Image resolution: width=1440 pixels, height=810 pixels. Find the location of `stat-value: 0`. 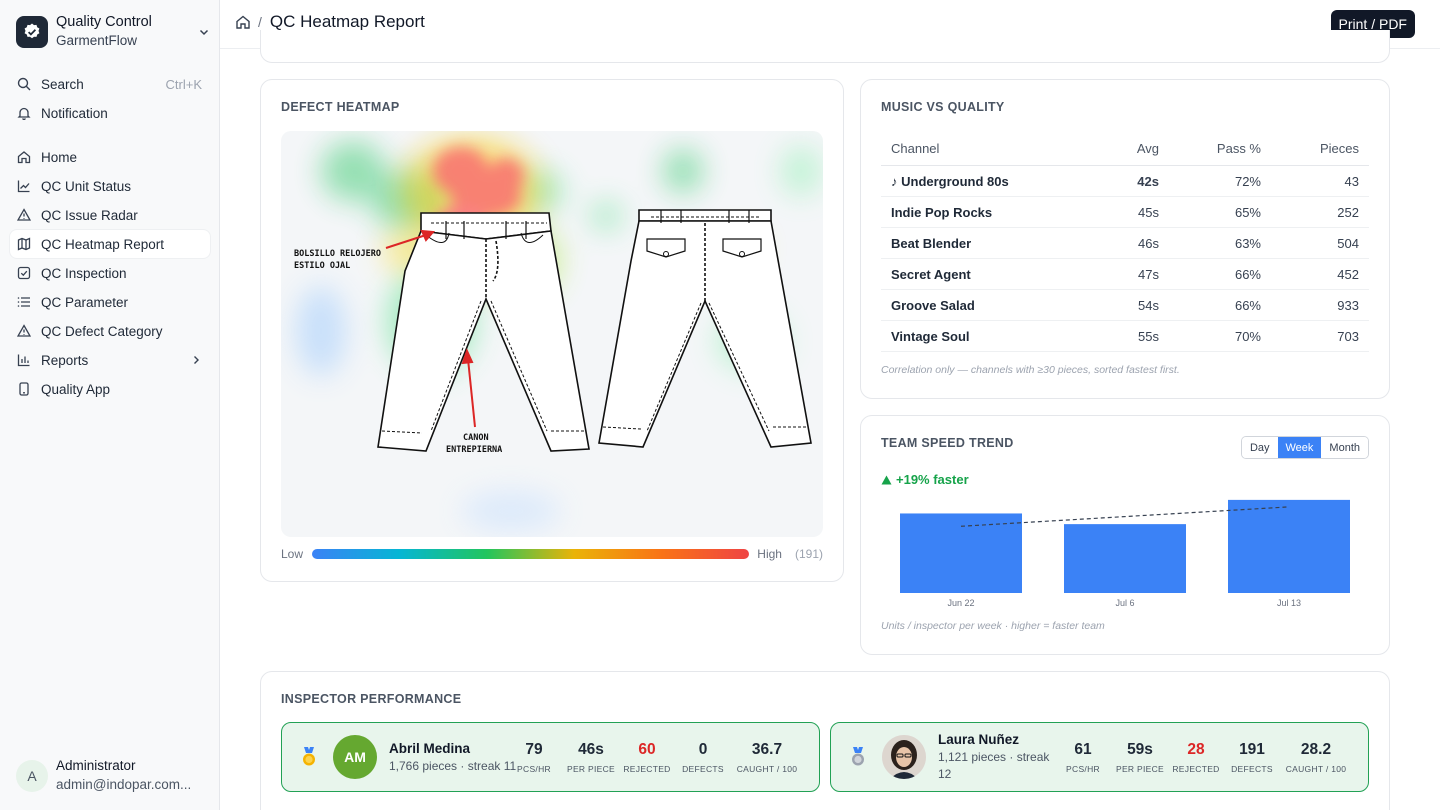

stat-value: 0 is located at coordinates (703, 749).